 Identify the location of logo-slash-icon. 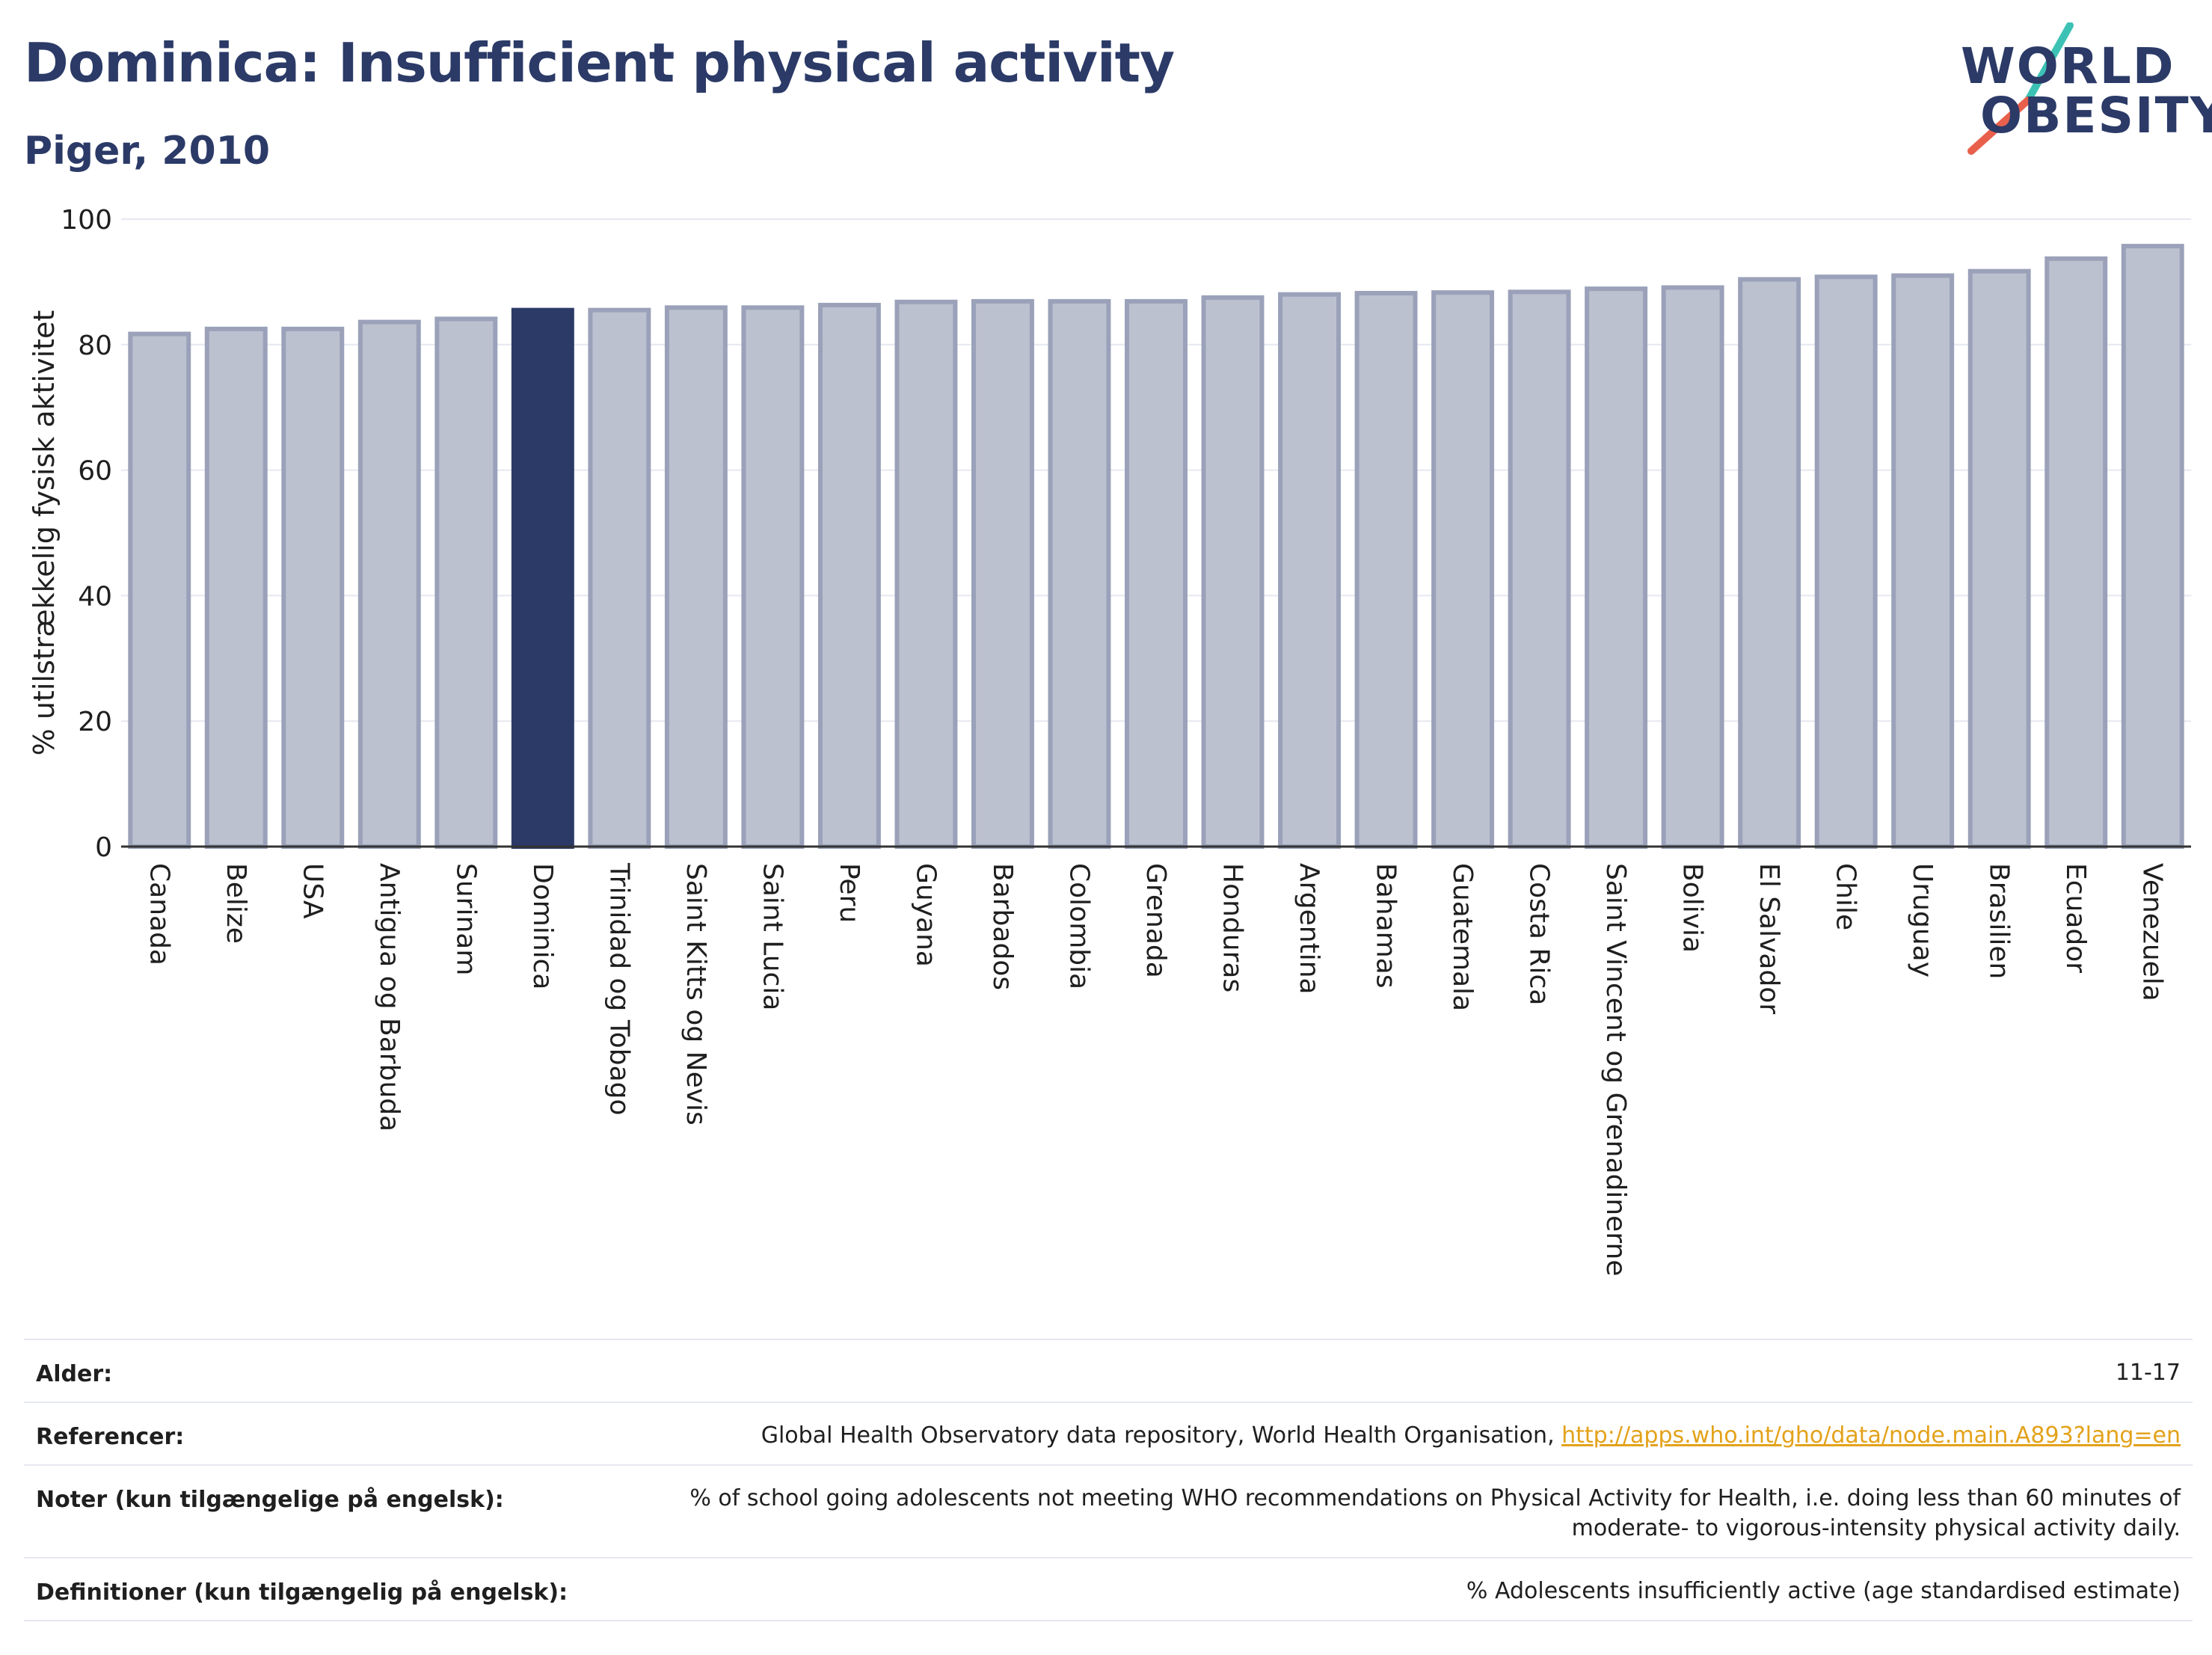
(2020, 88).